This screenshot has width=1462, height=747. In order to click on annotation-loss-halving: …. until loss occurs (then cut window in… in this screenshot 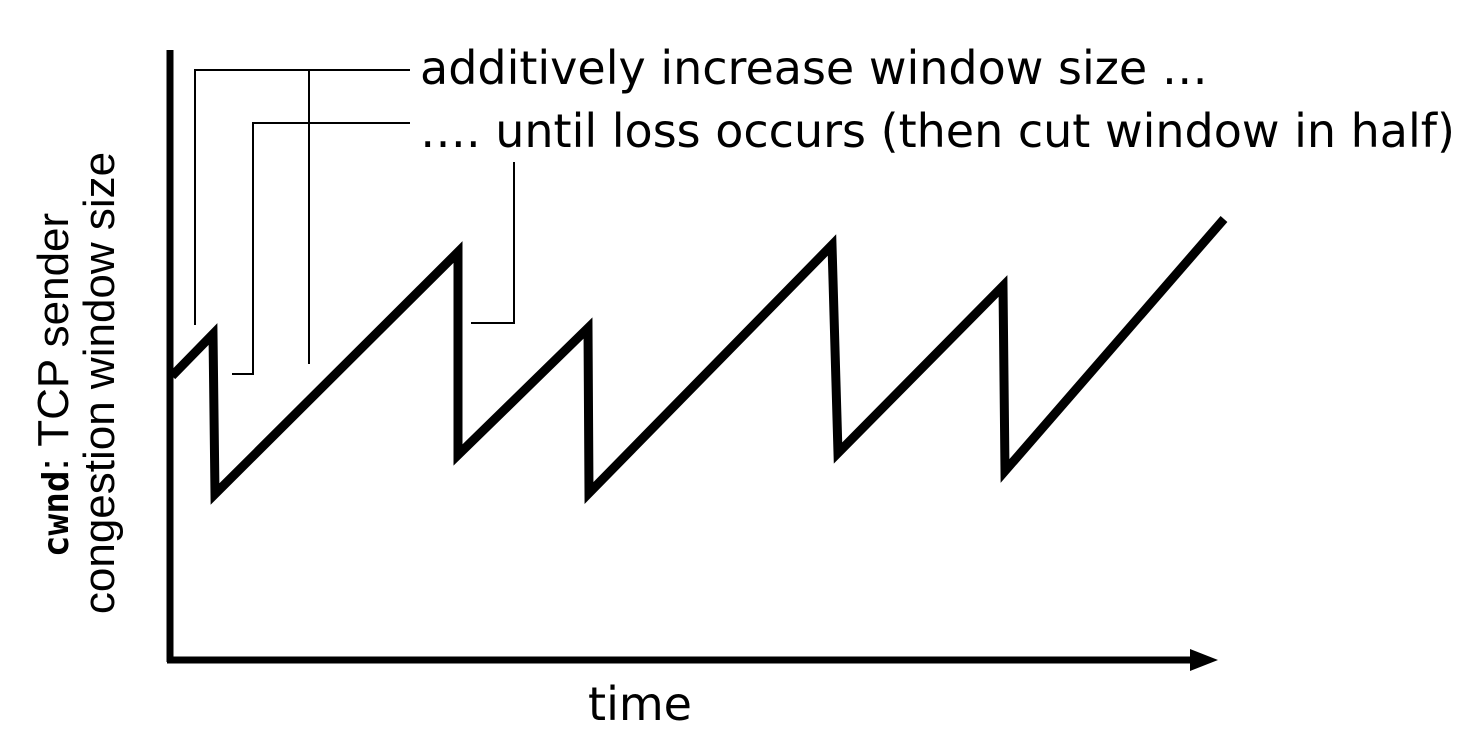, I will do `click(937, 131)`.